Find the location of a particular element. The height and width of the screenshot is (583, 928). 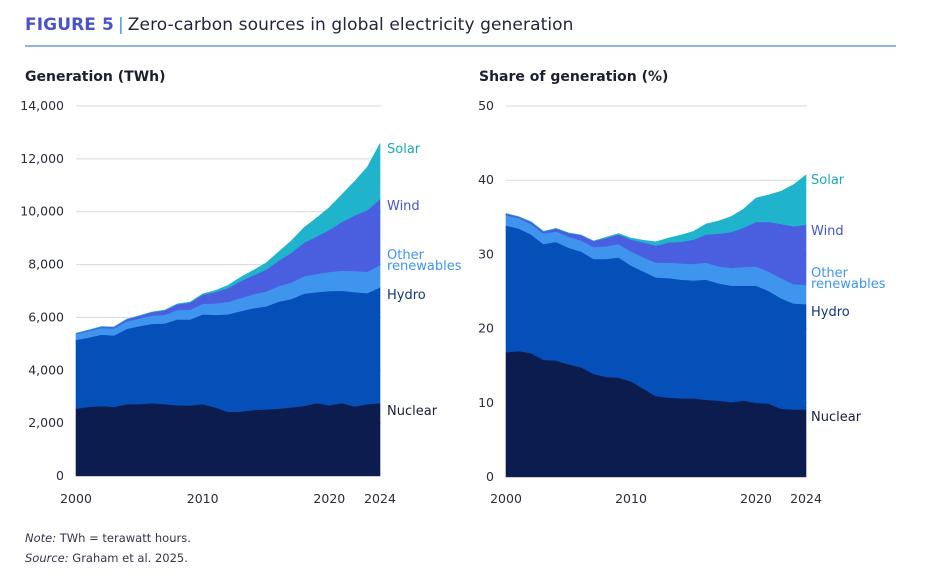

generation-ytick-label: 4,000 is located at coordinates (46, 369).